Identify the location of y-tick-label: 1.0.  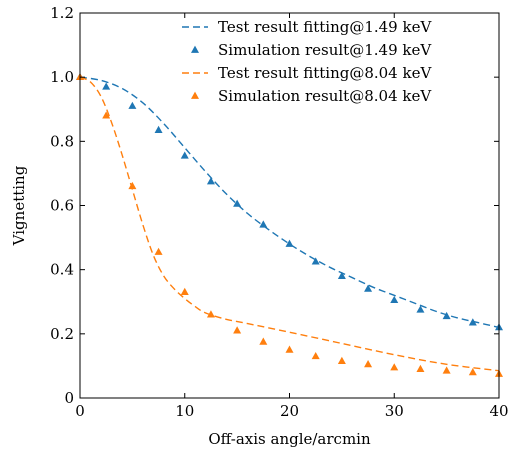
(62, 77).